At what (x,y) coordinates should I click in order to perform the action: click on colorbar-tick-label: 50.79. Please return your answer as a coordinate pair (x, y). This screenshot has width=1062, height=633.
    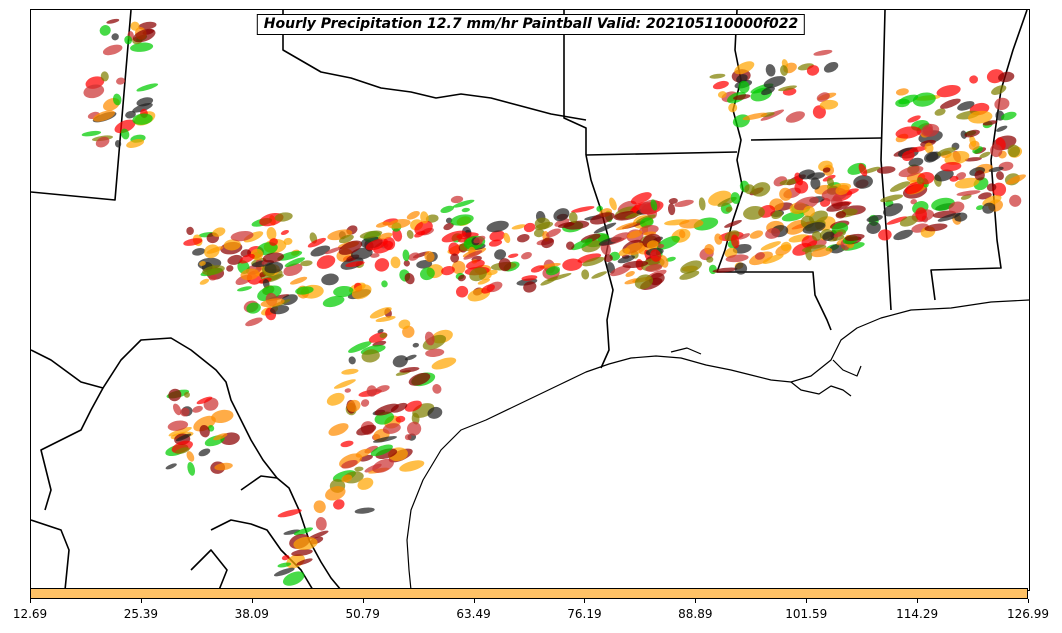
    Looking at the image, I should click on (362, 614).